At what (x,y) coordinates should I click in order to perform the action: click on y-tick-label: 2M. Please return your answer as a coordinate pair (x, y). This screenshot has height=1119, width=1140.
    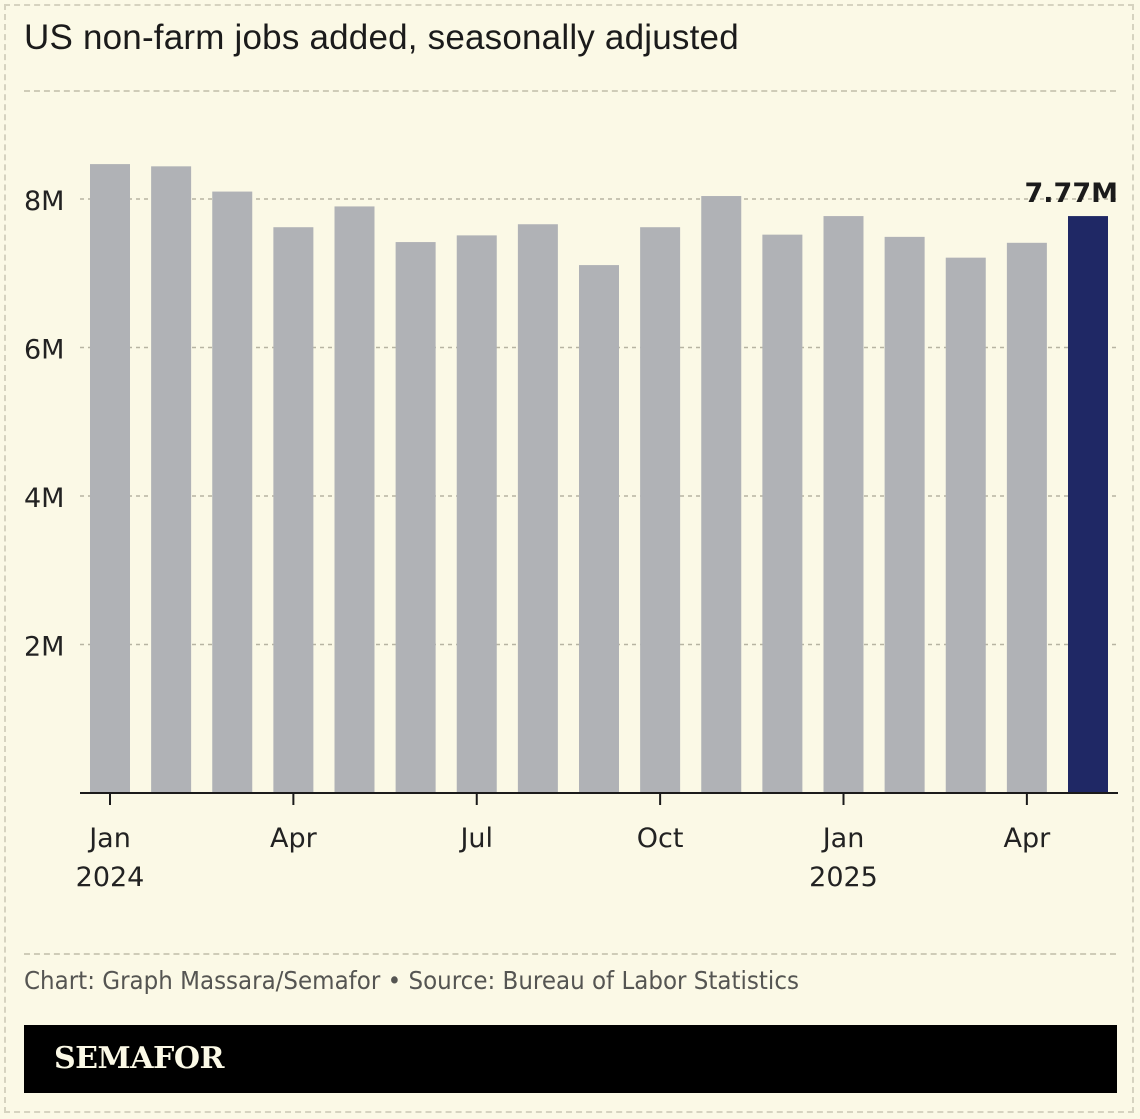
    Looking at the image, I should click on (44, 647).